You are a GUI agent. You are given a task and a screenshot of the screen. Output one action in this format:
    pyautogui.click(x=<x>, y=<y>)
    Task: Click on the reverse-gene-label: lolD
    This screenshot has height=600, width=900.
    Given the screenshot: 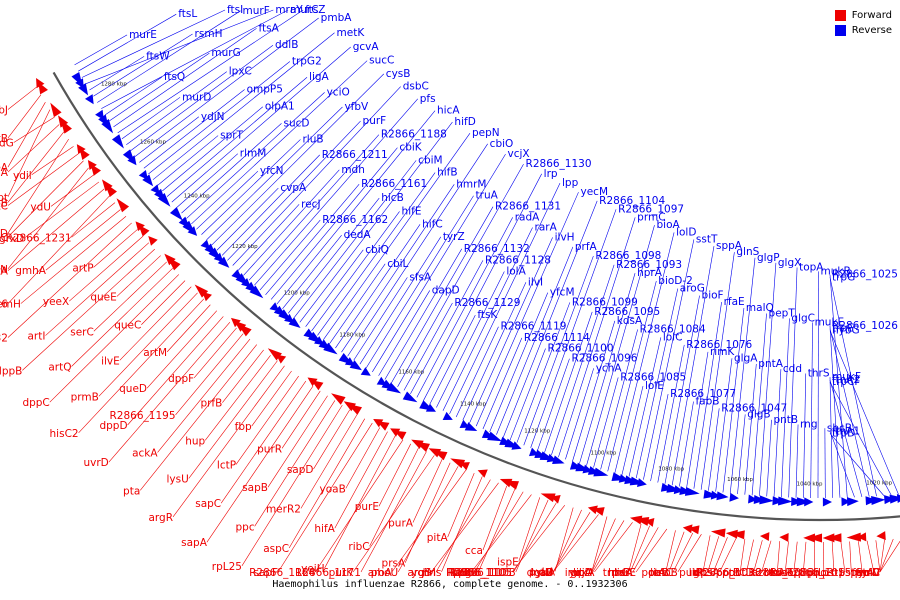 What is the action you would take?
    pyautogui.click(x=686, y=232)
    